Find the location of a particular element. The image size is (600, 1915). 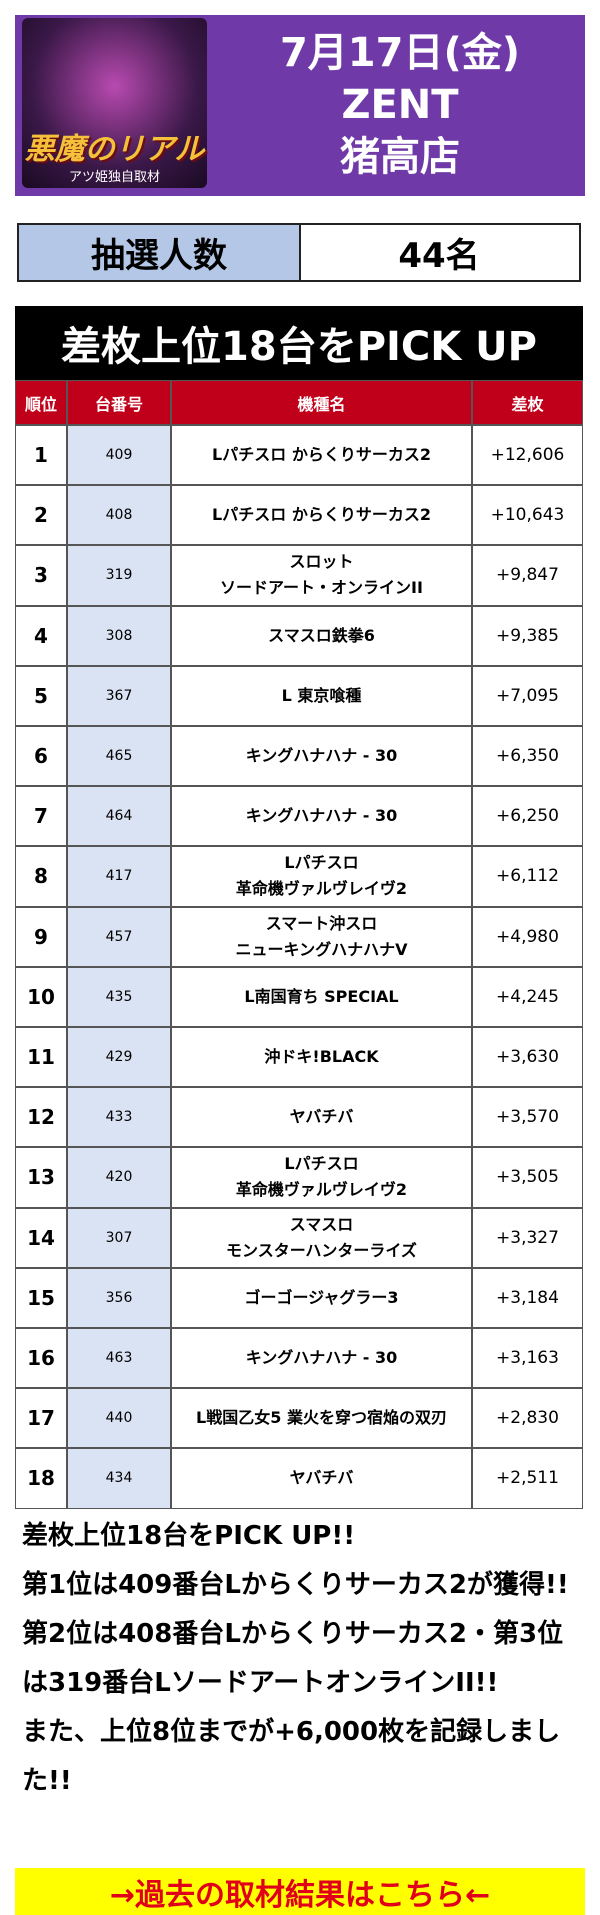

machine-name-line: スロット is located at coordinates (321, 562).